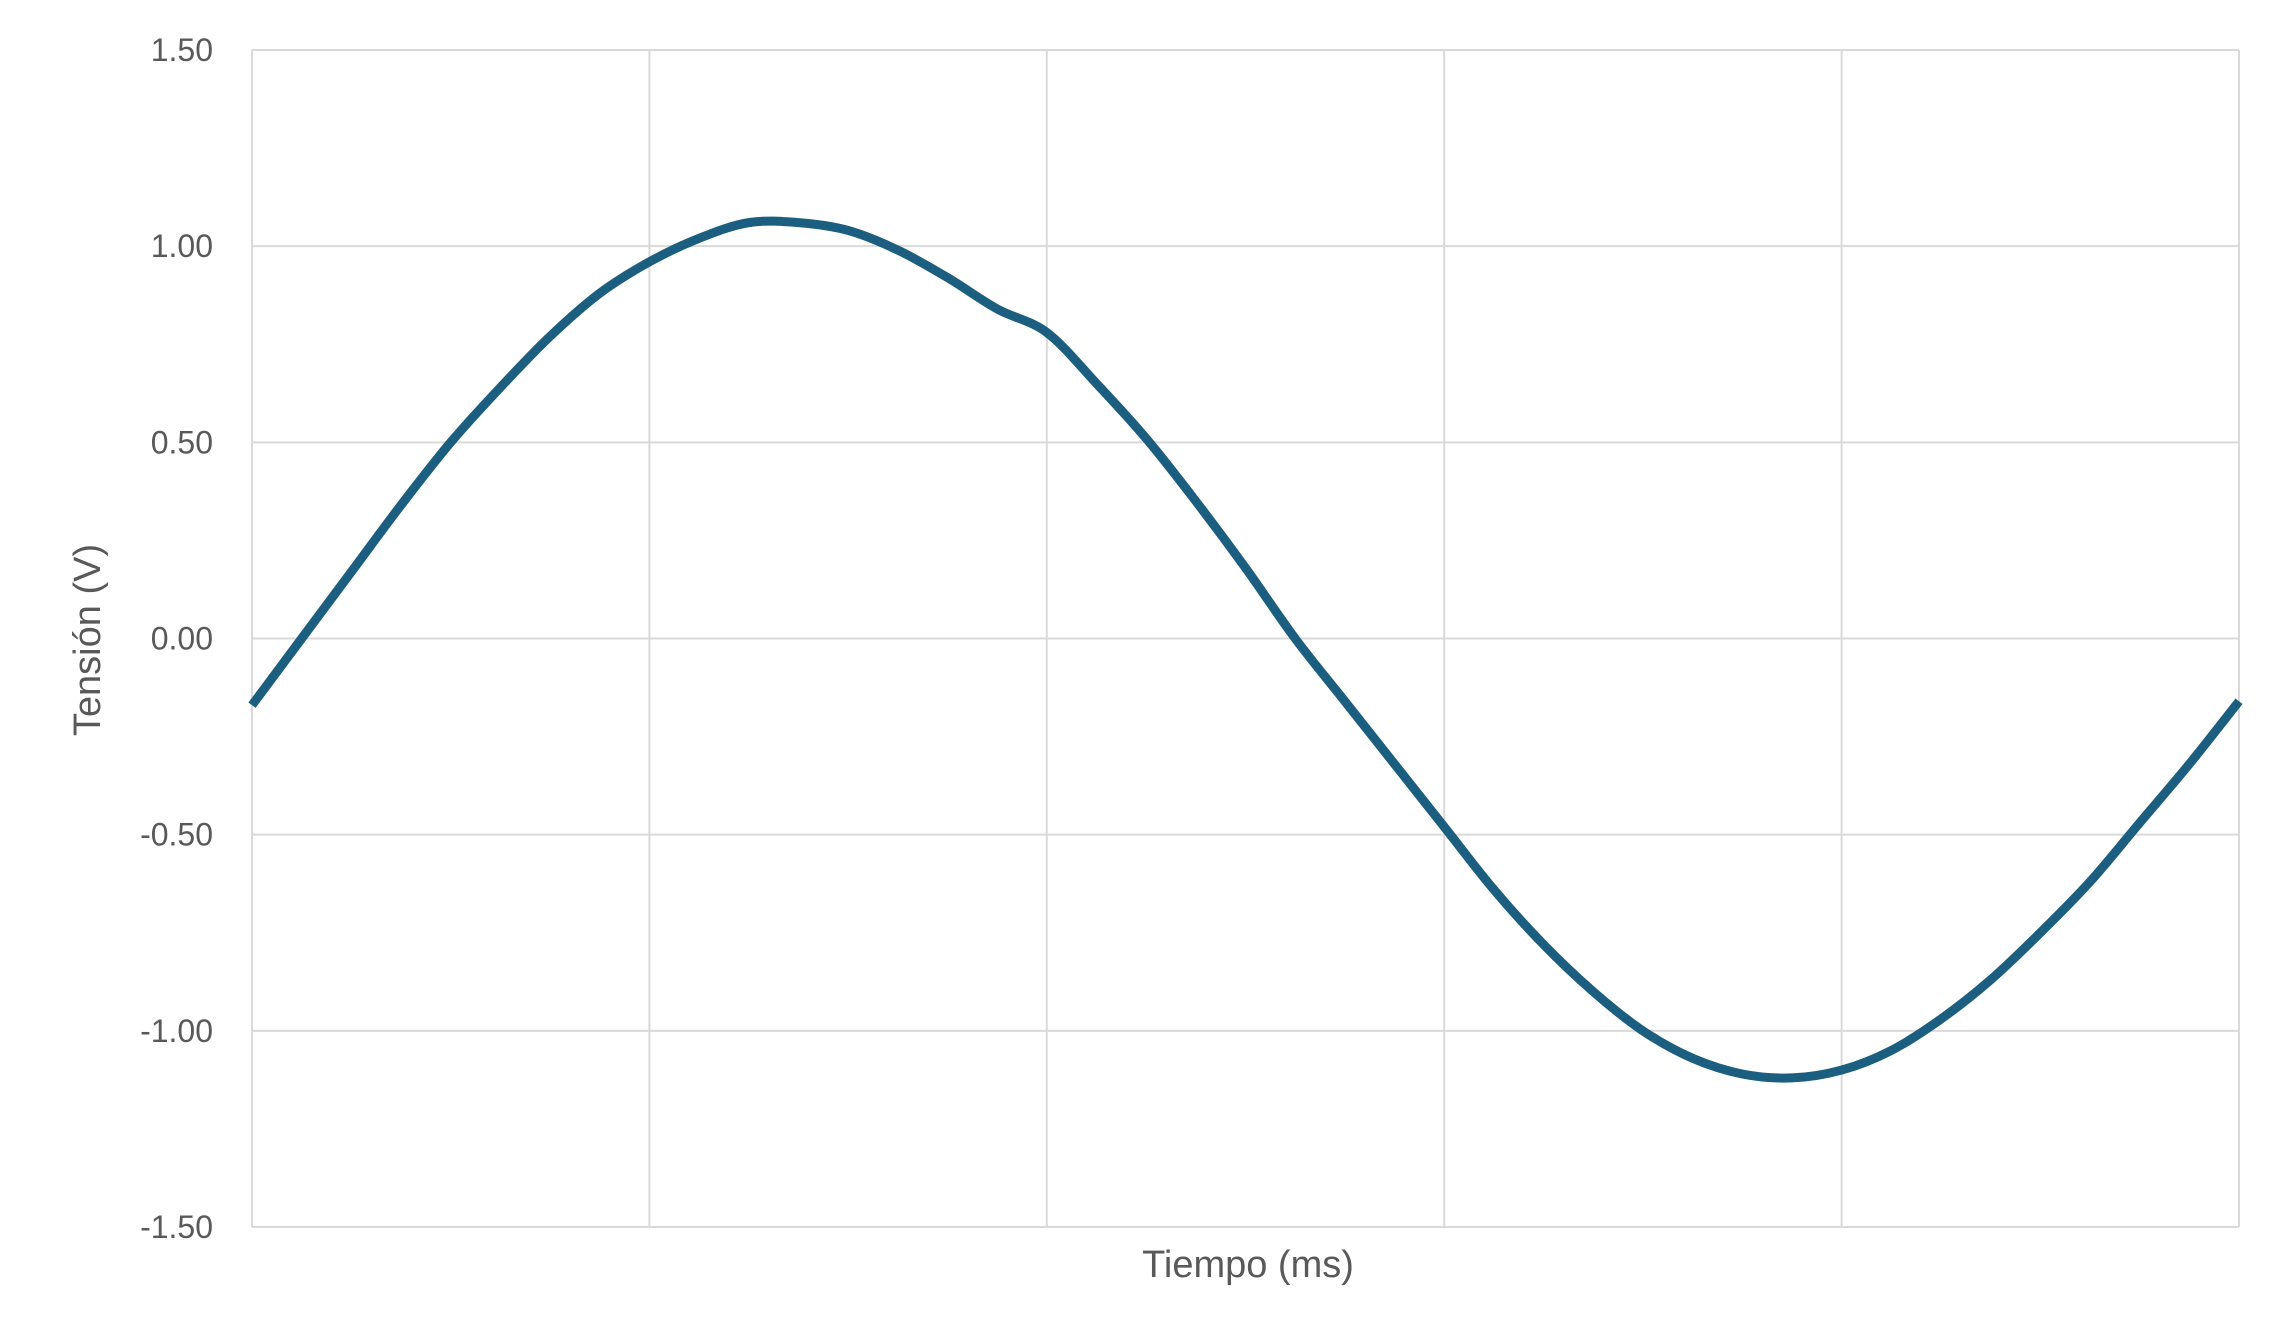 The height and width of the screenshot is (1344, 2284). What do you see at coordinates (182, 50) in the screenshot?
I see `y-tick-label: 1.50` at bounding box center [182, 50].